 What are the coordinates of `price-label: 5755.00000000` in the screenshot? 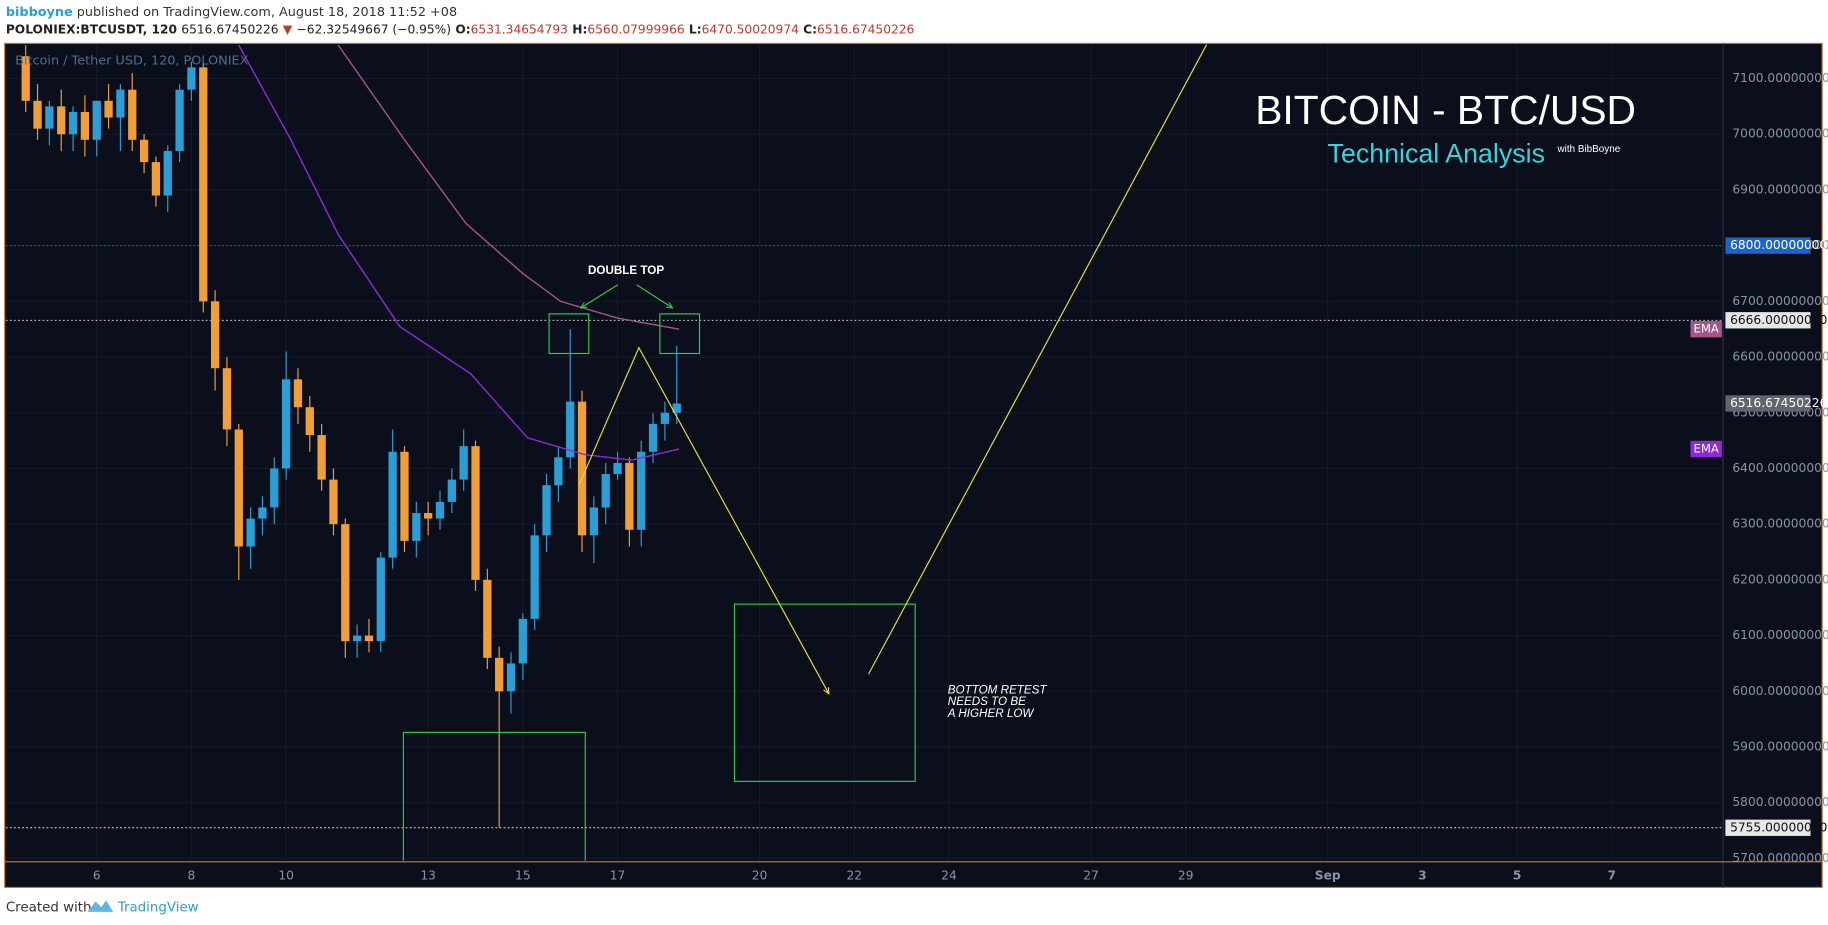 It's located at (1778, 827).